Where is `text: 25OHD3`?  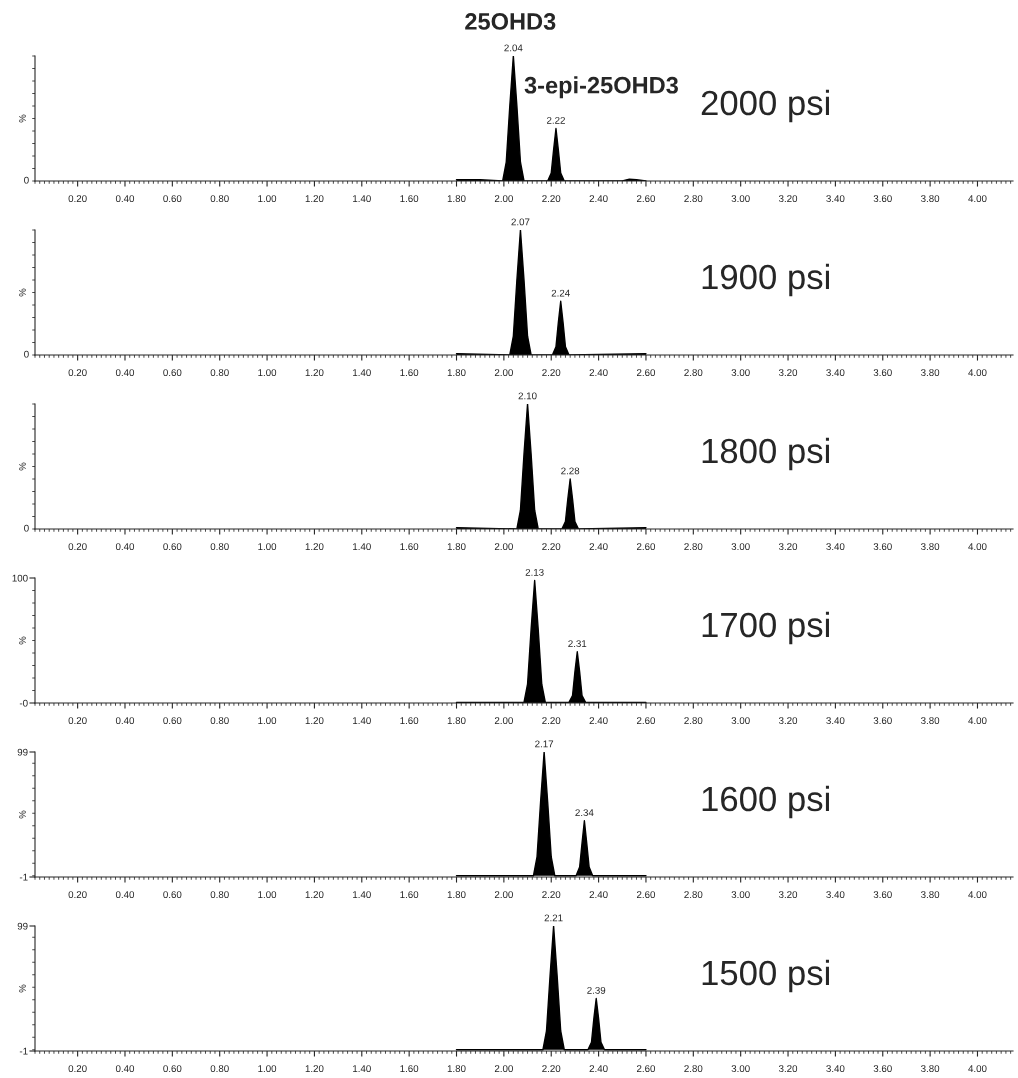
text: 25OHD3 is located at coordinates (510, 21).